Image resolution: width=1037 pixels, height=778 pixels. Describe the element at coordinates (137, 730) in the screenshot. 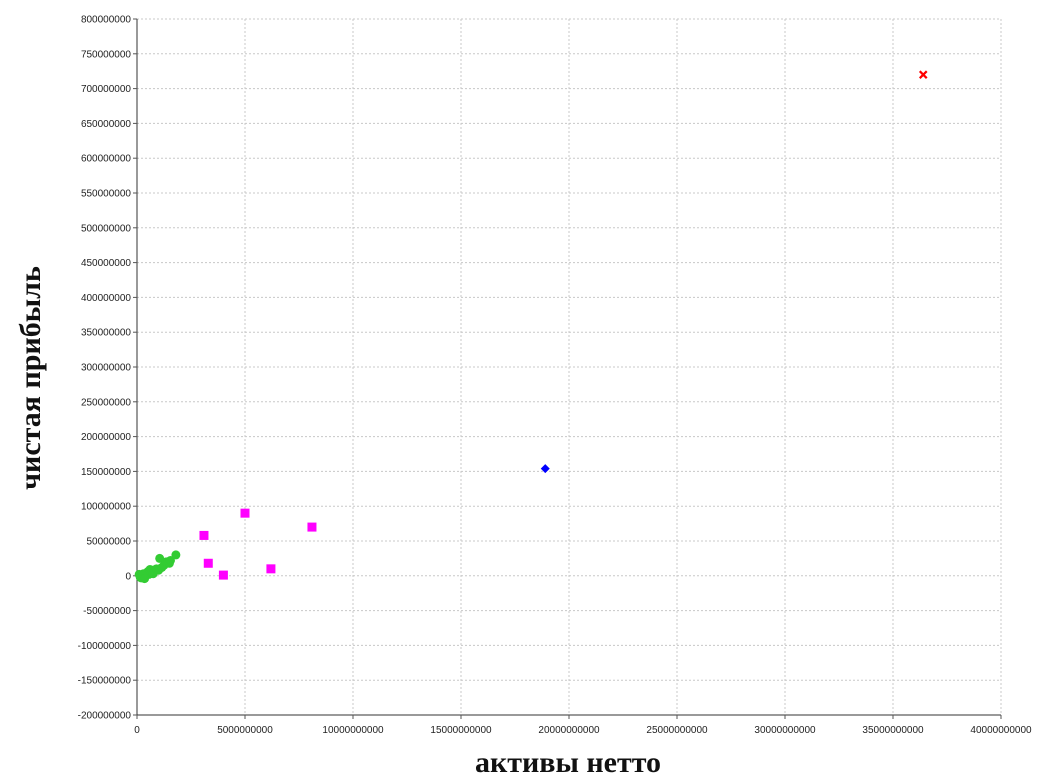

I see `x-tick-label: 0` at that location.